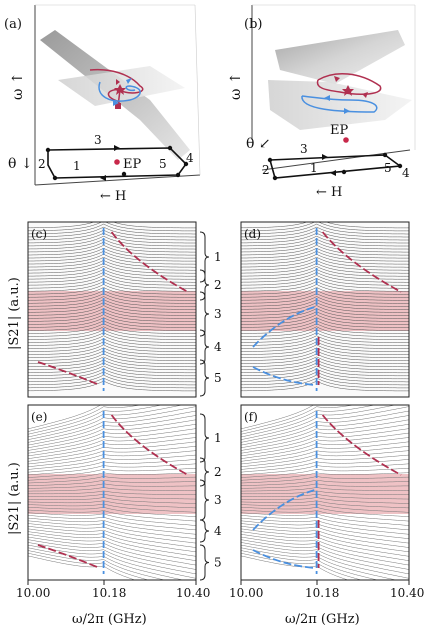 The height and width of the screenshot is (631, 436). What do you see at coordinates (246, 593) in the screenshot?
I see `x-tick-label-right-1: 10.00` at bounding box center [246, 593].